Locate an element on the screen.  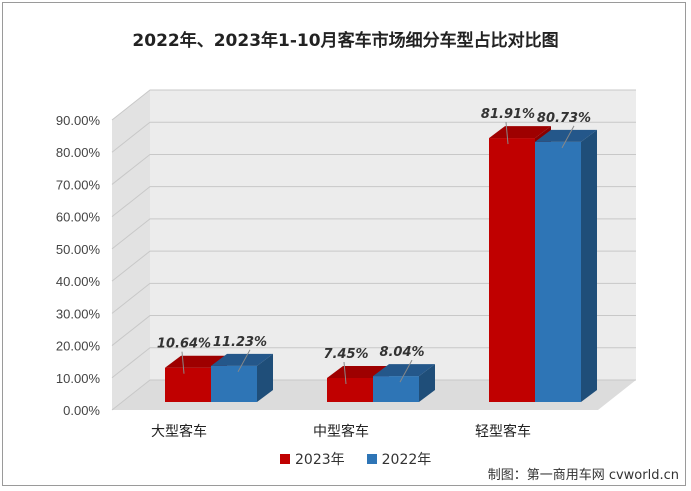
legend-swatch-2023 is located at coordinates (285, 459).